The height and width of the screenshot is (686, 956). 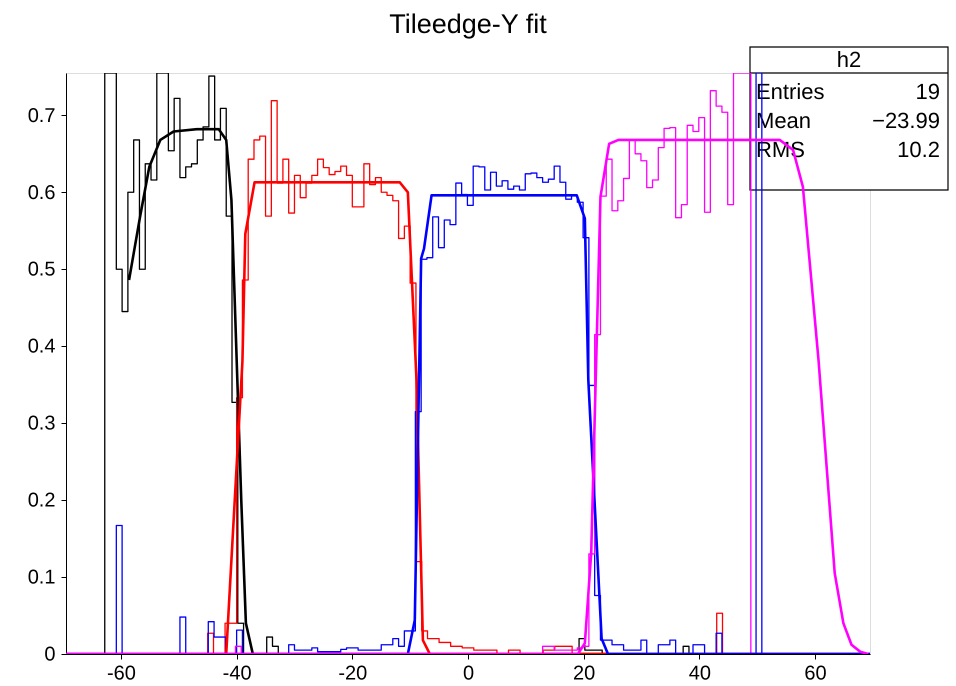 What do you see at coordinates (42, 347) in the screenshot?
I see `y-tick-label: 0.4` at bounding box center [42, 347].